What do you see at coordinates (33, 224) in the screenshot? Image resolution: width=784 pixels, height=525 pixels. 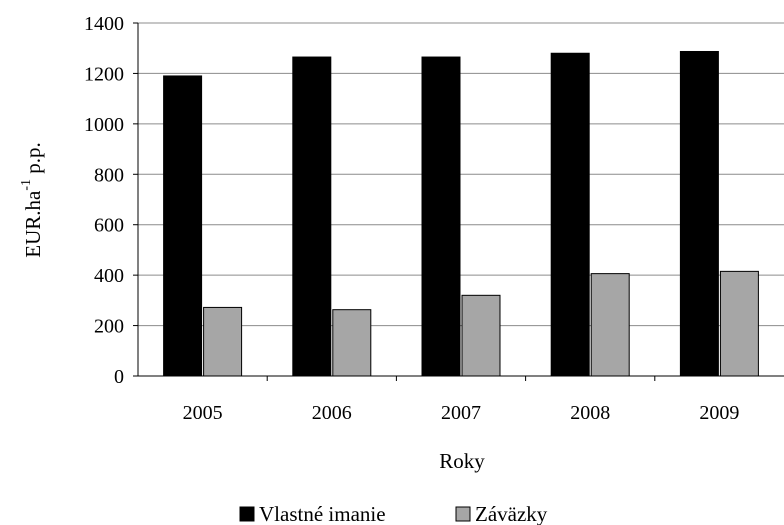 I see `y-axis-label-main: EUR.ha` at bounding box center [33, 224].